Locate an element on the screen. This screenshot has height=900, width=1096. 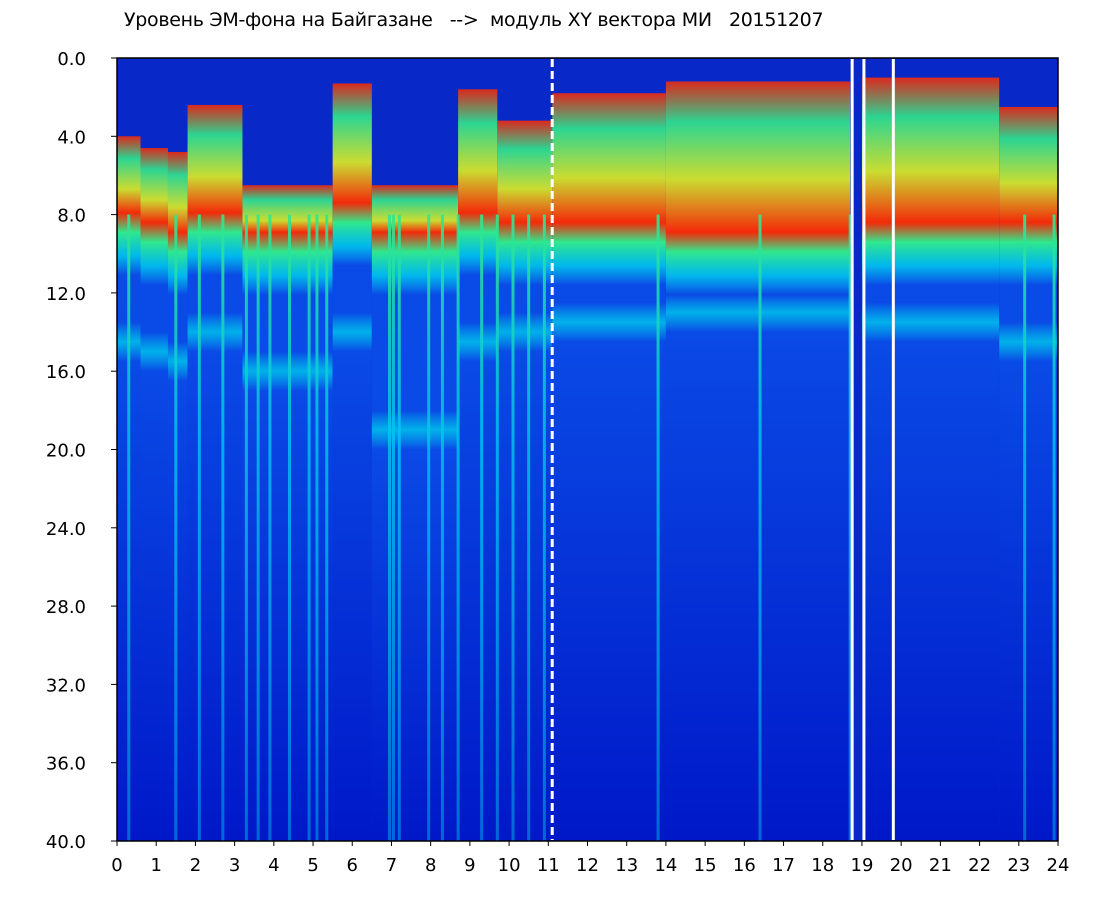
x-tick-label: 12 is located at coordinates (587, 865).